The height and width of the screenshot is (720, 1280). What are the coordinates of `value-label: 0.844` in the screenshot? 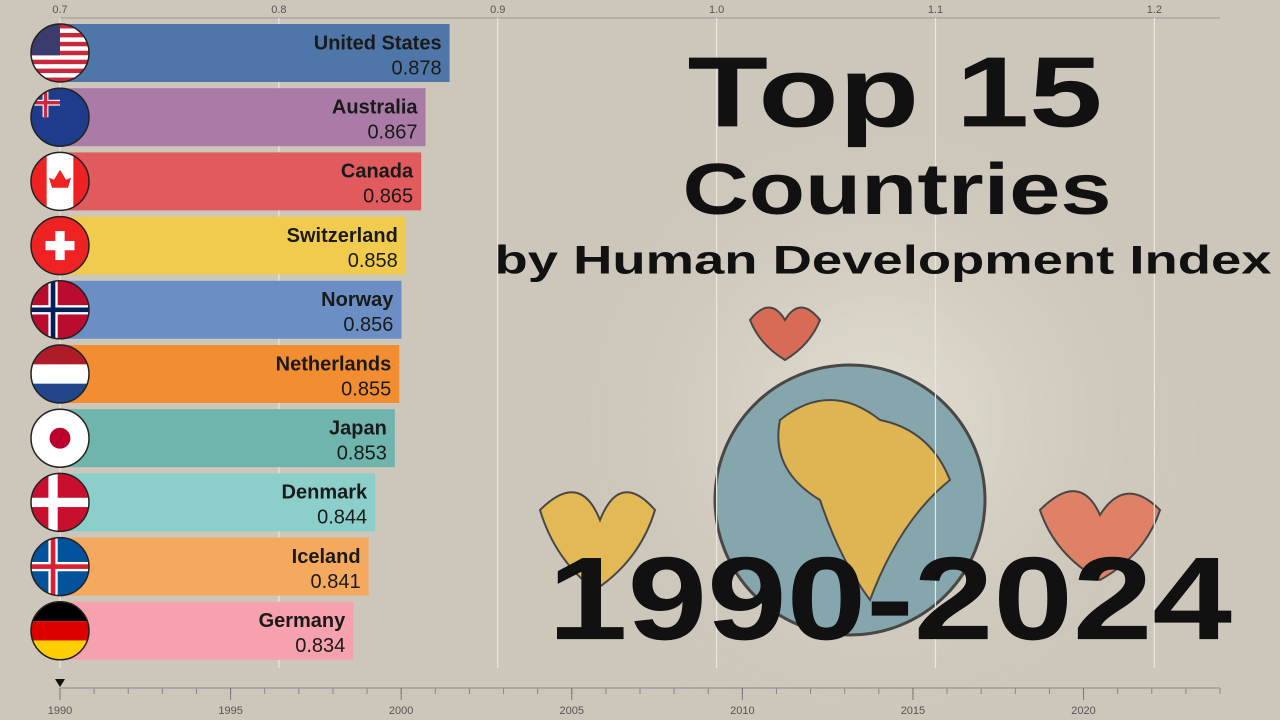 It's located at (342, 518).